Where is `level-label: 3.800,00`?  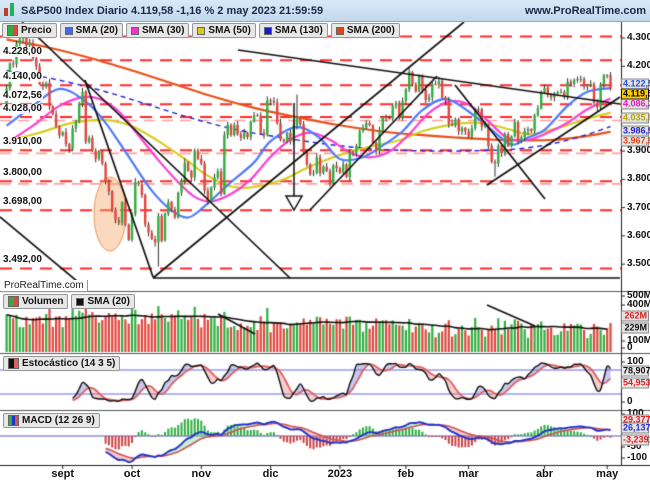 level-label: 3.800,00 is located at coordinates (22, 173).